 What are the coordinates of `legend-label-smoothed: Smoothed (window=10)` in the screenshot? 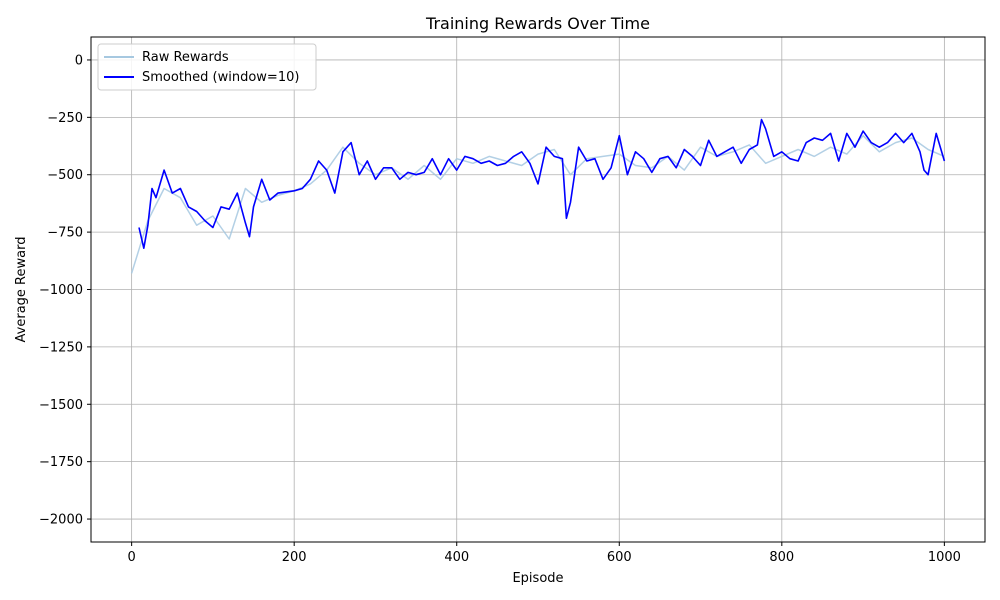 It's located at (220, 77).